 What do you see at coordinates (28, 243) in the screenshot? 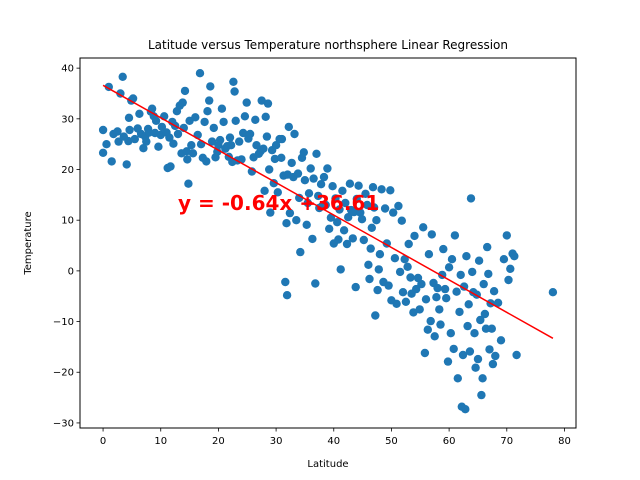
I see `y-axis-title: Temperature` at bounding box center [28, 243].